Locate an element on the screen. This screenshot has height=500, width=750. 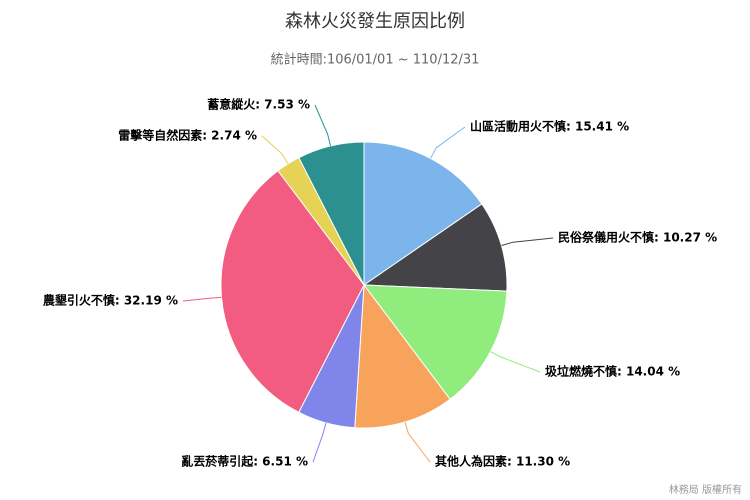
data-label: 山區活動用火不慎: 15.41 % is located at coordinates (549, 126).